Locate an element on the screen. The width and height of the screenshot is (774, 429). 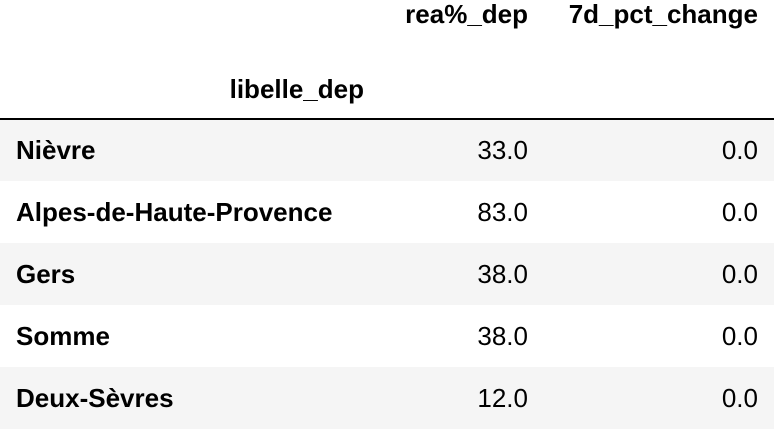
row-index-label: Alpes-de-Haute-Provence is located at coordinates (174, 211).